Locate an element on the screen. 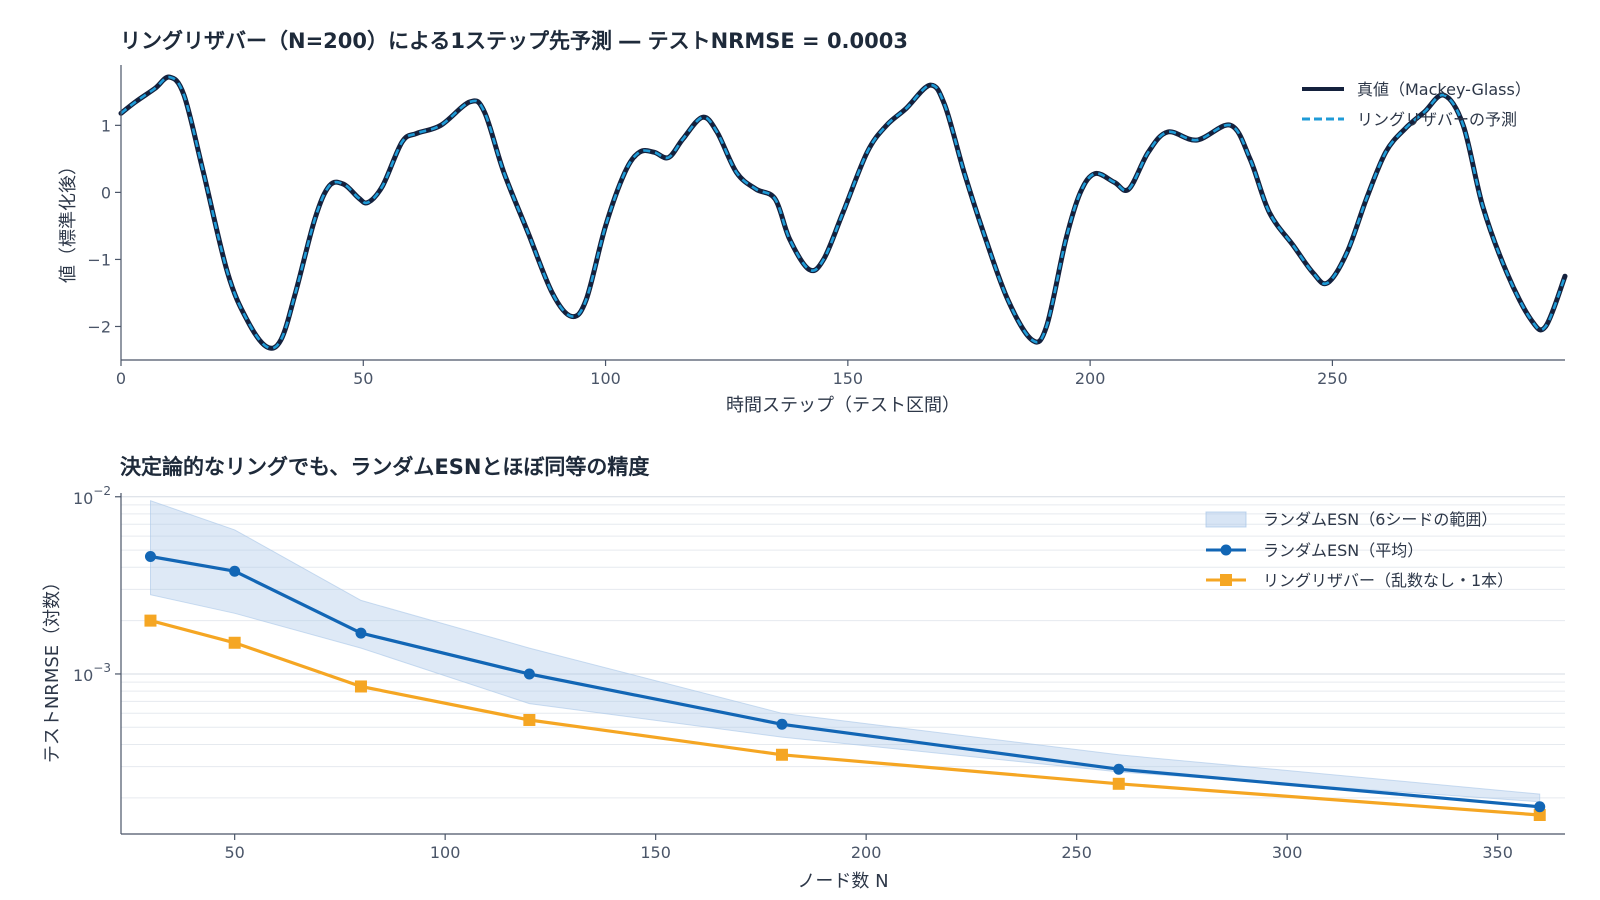 The width and height of the screenshot is (1600, 900). top-y-axis-label: 値（標準化後） is located at coordinates (68, 220).